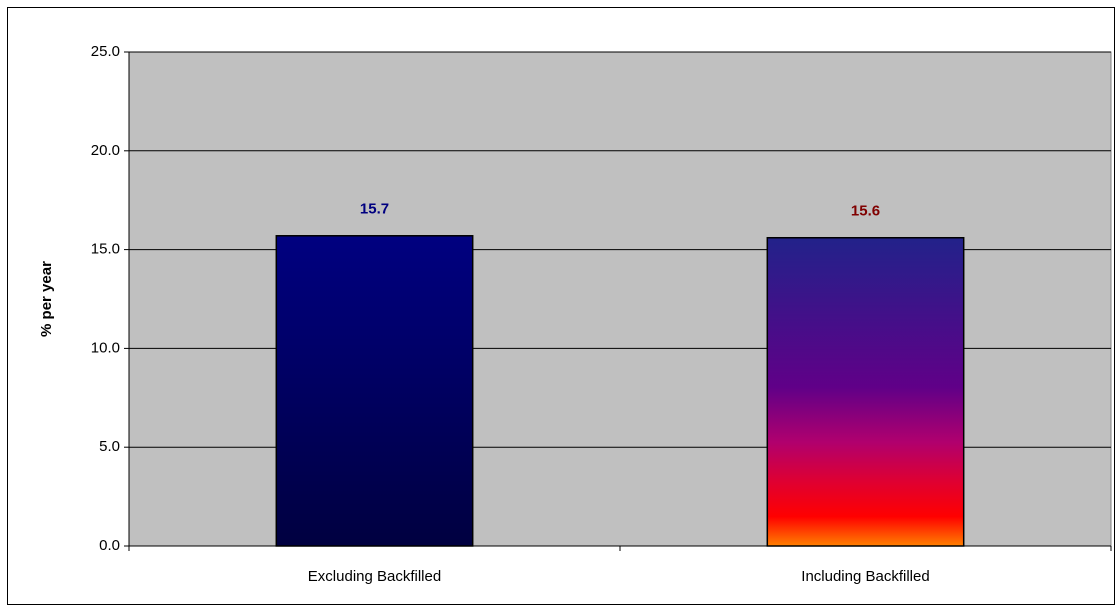 This screenshot has width=1119, height=610. Describe the element at coordinates (46, 299) in the screenshot. I see `y-axis-title: % per year` at that location.